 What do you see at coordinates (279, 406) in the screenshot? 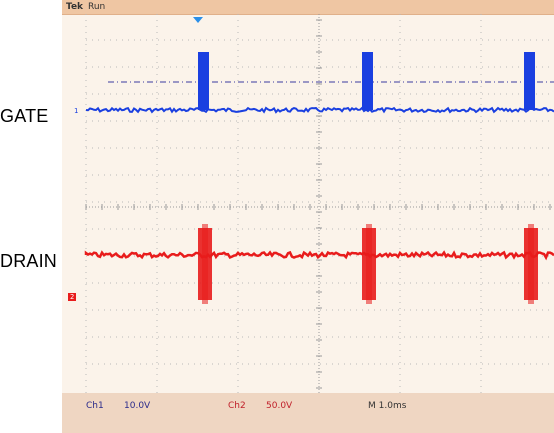
I see `ch2-scale: 50.0V` at bounding box center [279, 406].